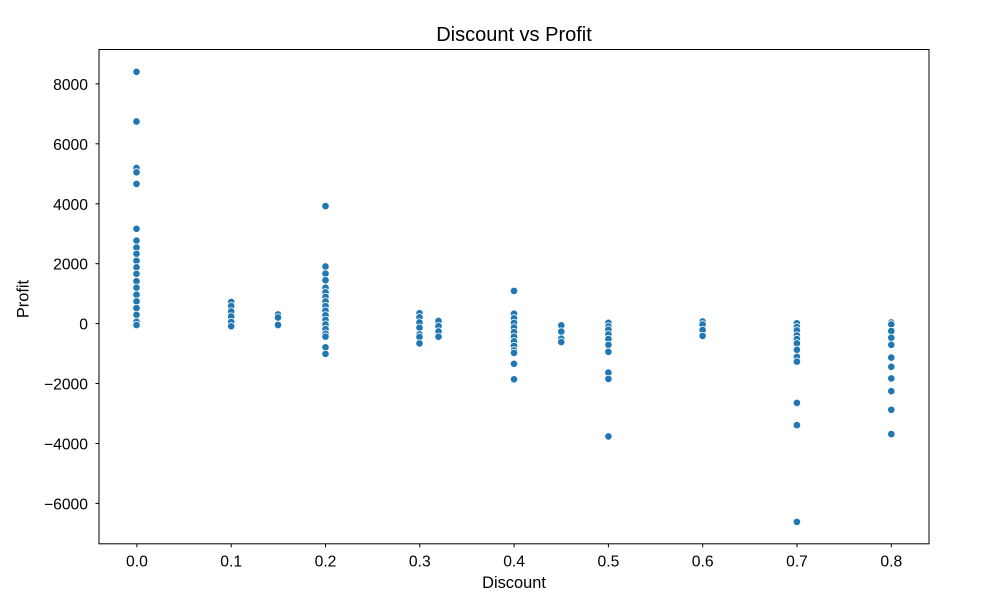 The height and width of the screenshot is (604, 1000). What do you see at coordinates (891, 562) in the screenshot?
I see `svg-text: 0.8` at bounding box center [891, 562].